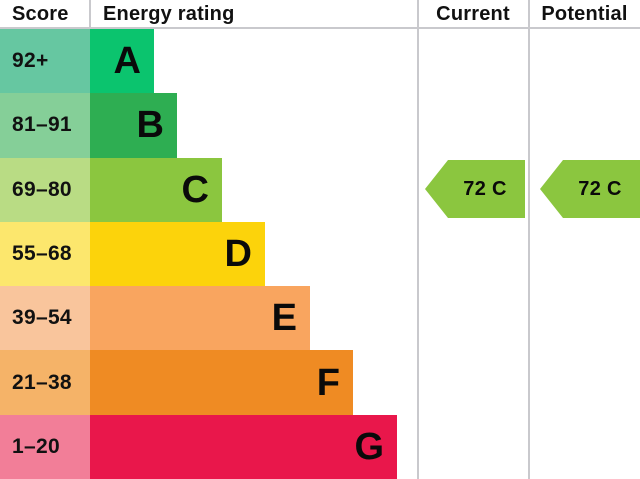 The image size is (640, 479). Describe the element at coordinates (473, 14) in the screenshot. I see `current-column-header: Current` at that location.